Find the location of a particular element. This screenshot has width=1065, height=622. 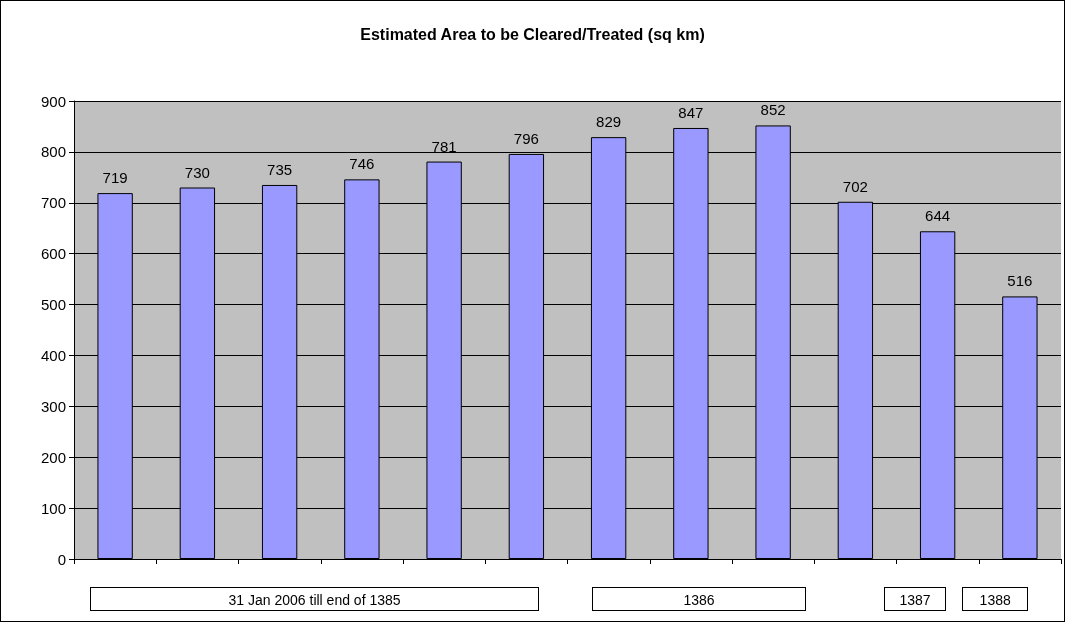

y-tick-label: 500 is located at coordinates (53, 305).